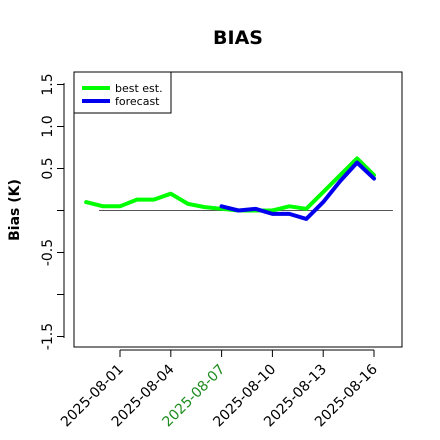 Image resolution: width=440 pixels, height=440 pixels. Describe the element at coordinates (48, 336) in the screenshot. I see `y-tick-label: -1.5` at that location.